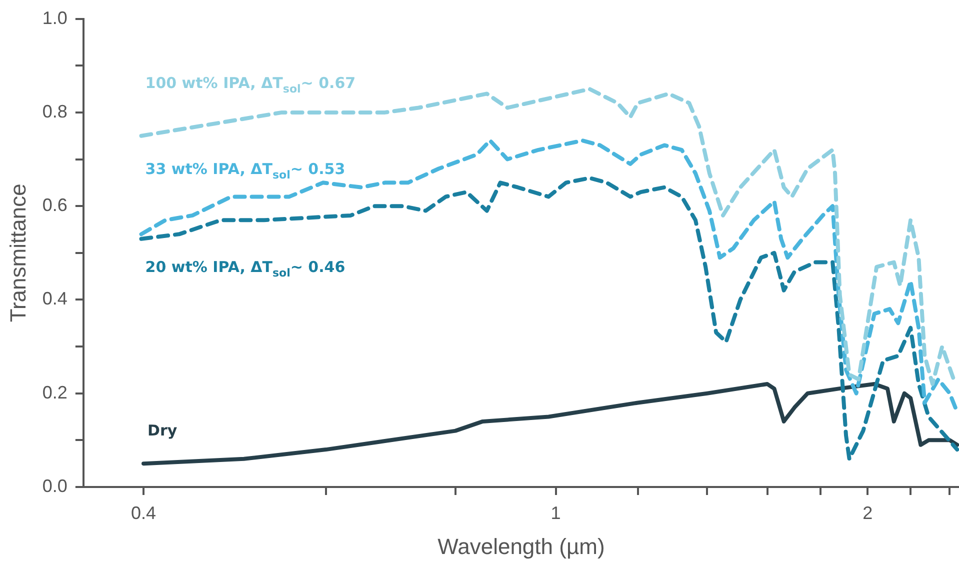 This screenshot has width=959, height=563. Describe the element at coordinates (555, 512) in the screenshot. I see `x-tick-label: 1` at that location.